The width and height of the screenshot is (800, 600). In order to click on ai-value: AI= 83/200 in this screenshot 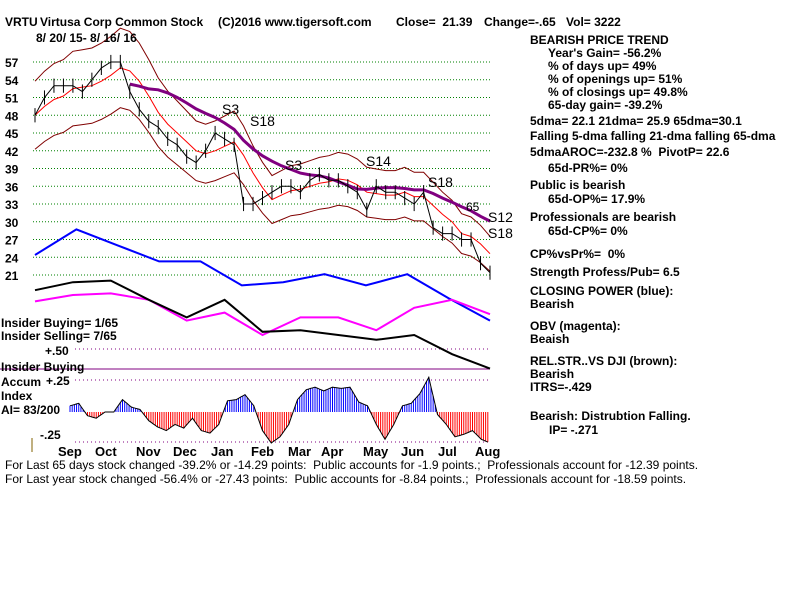, I will do `click(31, 410)`.